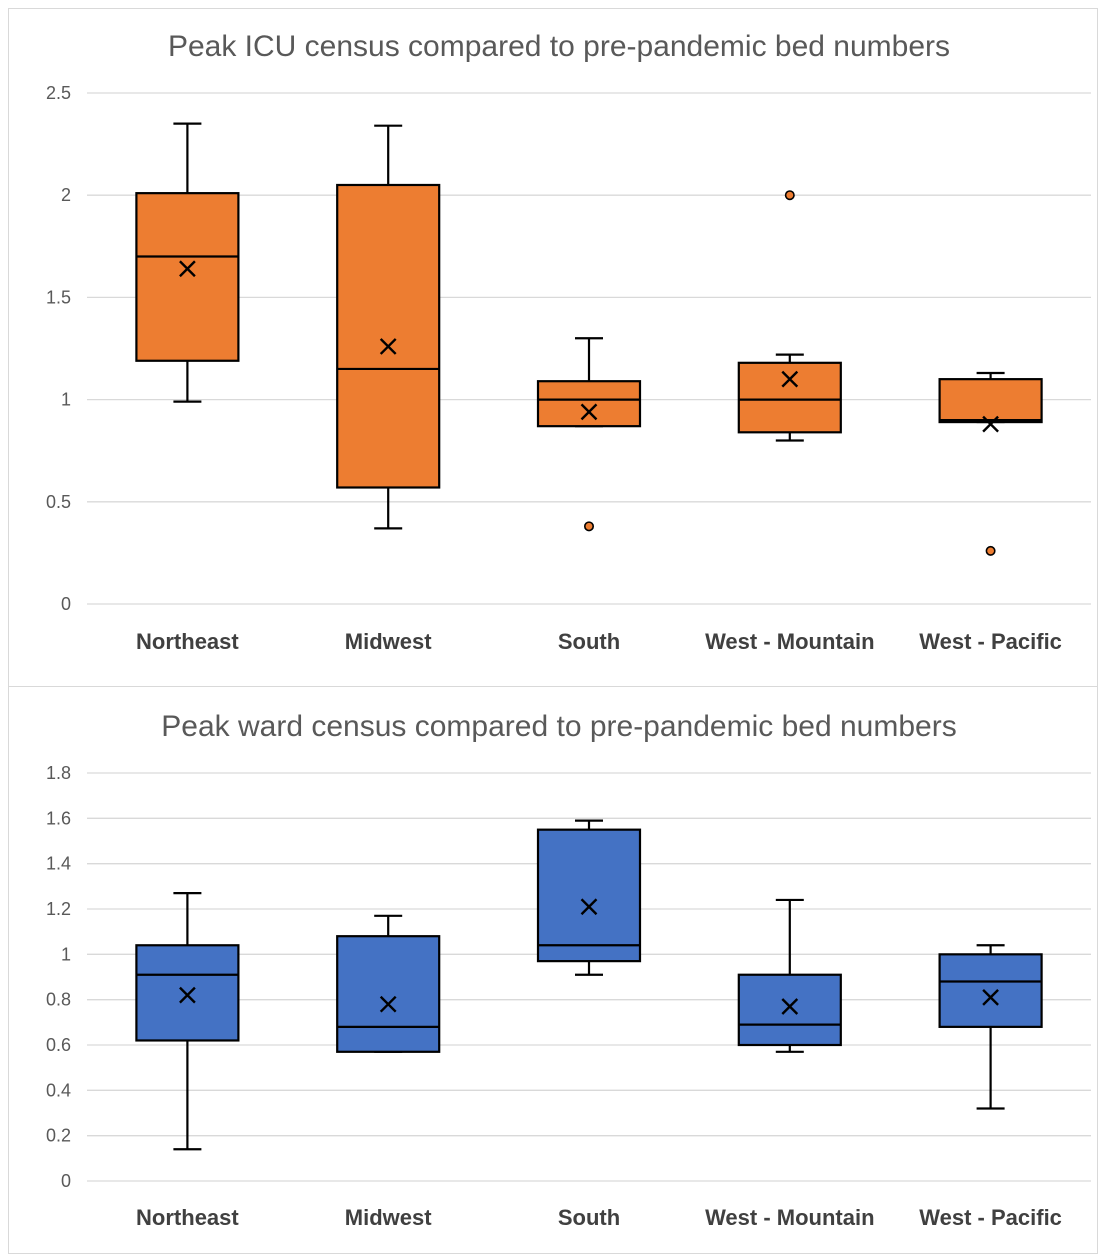 Image resolution: width=1100 pixels, height=1259 pixels. I want to click on y-tick-label: 1.8, so click(58, 773).